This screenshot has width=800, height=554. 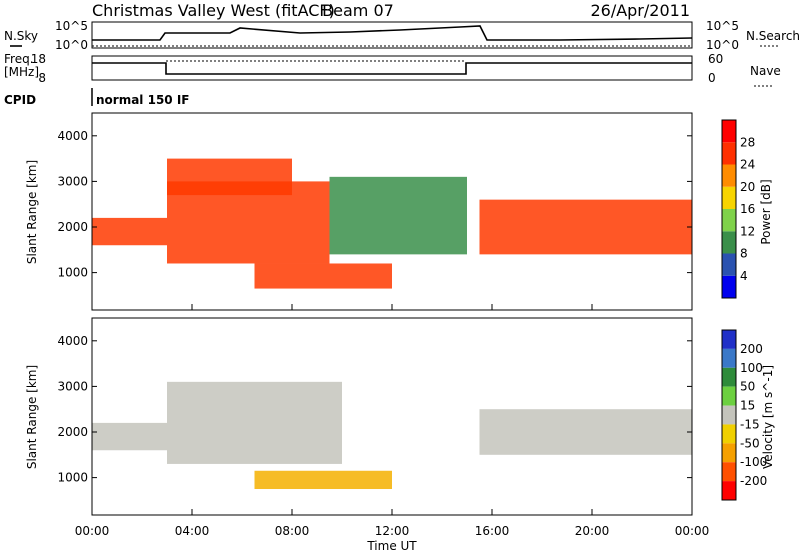 What do you see at coordinates (392, 435) in the screenshot?
I see `velocity-echo-regions` at bounding box center [392, 435].